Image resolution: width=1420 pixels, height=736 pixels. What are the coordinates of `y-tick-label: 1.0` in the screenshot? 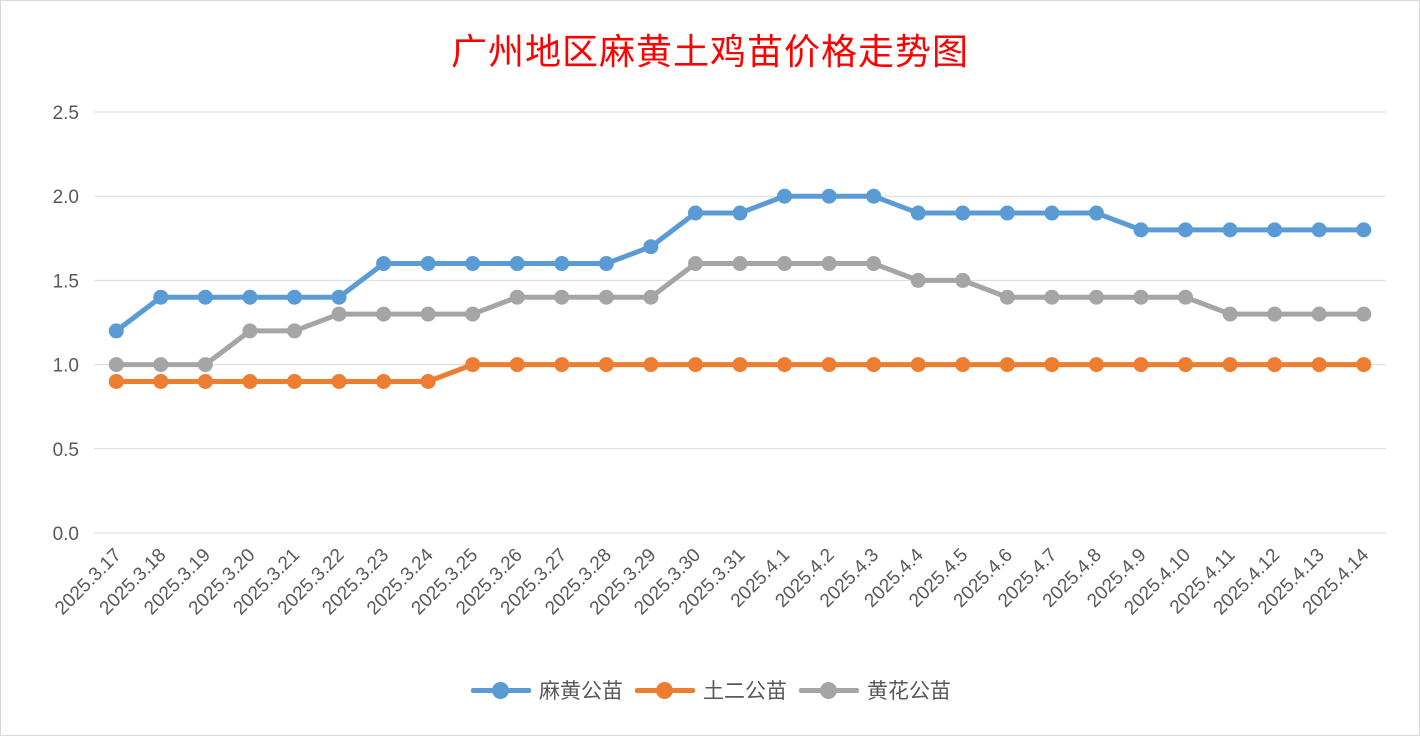 It's located at (66, 366).